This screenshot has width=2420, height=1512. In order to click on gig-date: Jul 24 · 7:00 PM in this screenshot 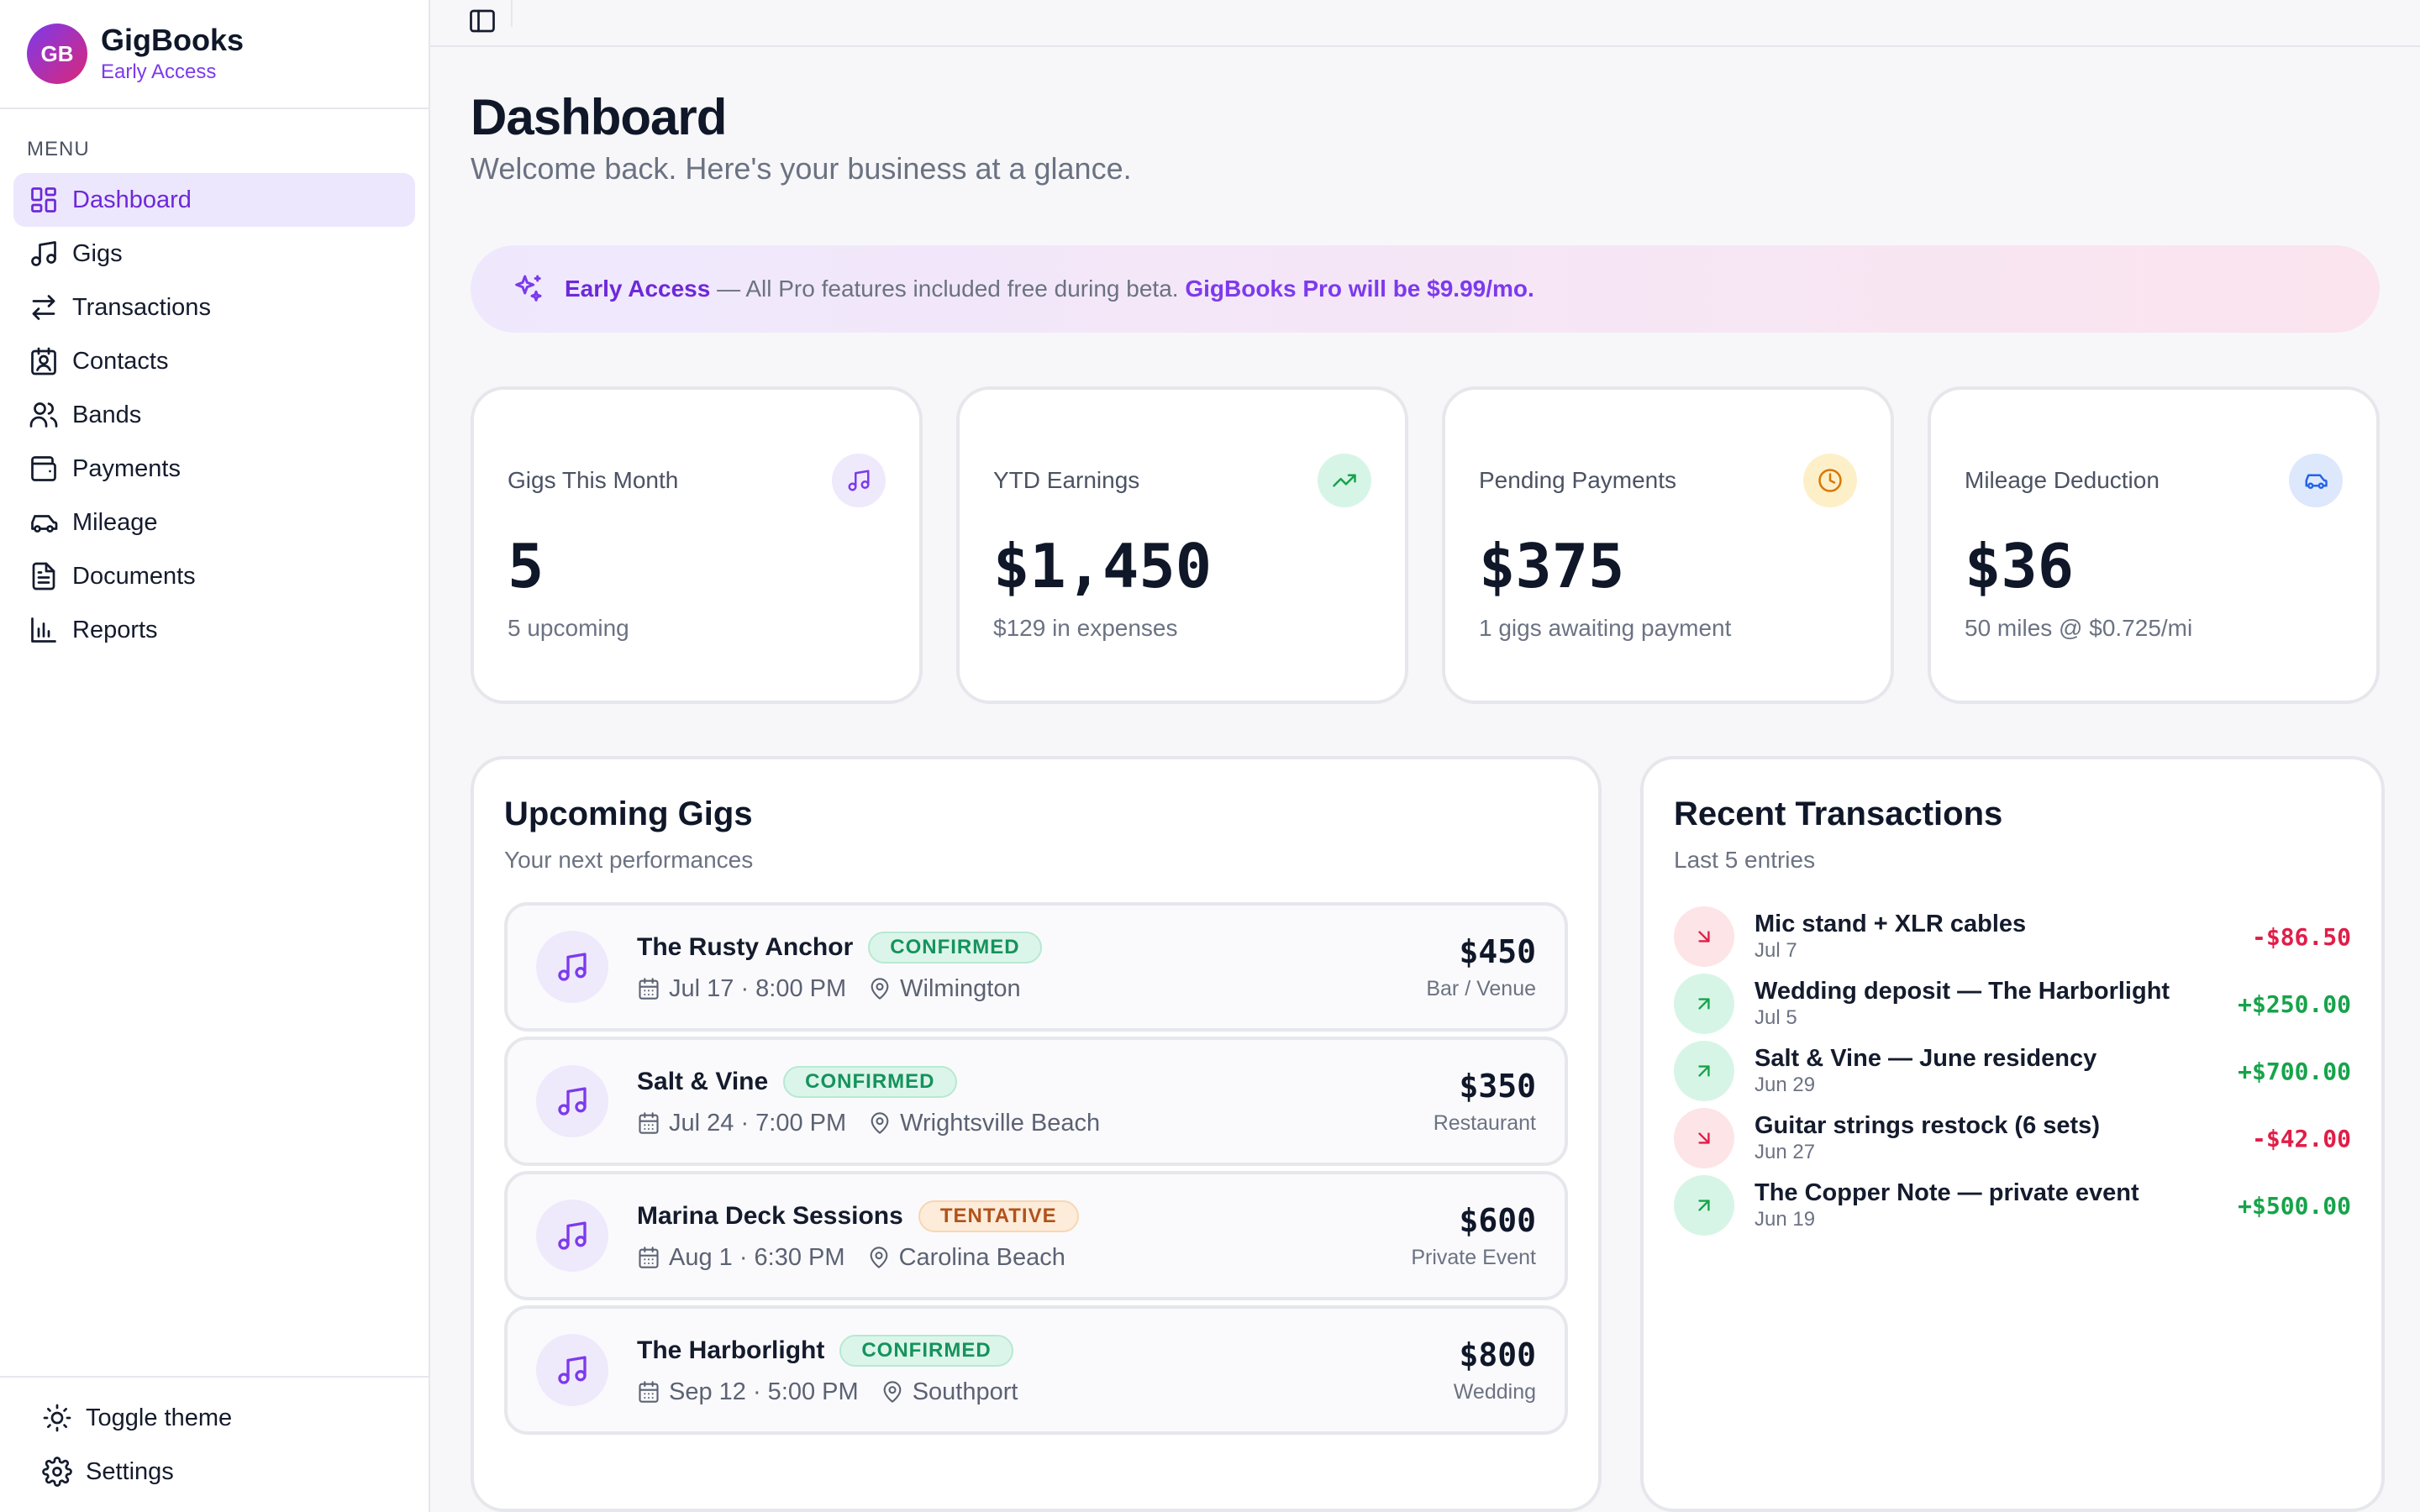, I will do `click(741, 1123)`.